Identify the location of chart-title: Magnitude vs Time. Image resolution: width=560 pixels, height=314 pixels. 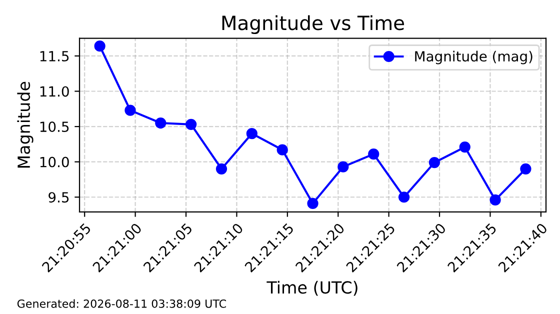
(313, 24).